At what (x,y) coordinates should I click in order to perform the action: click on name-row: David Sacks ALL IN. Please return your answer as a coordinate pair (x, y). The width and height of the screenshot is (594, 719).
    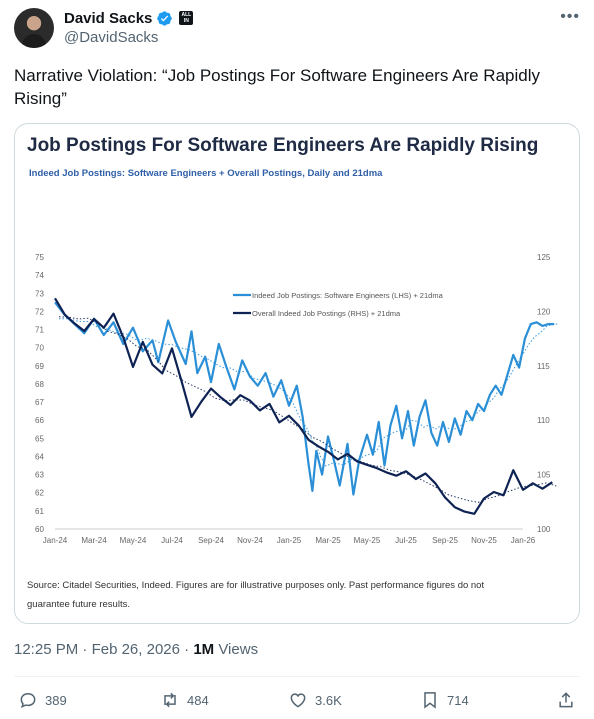
    Looking at the image, I should click on (129, 18).